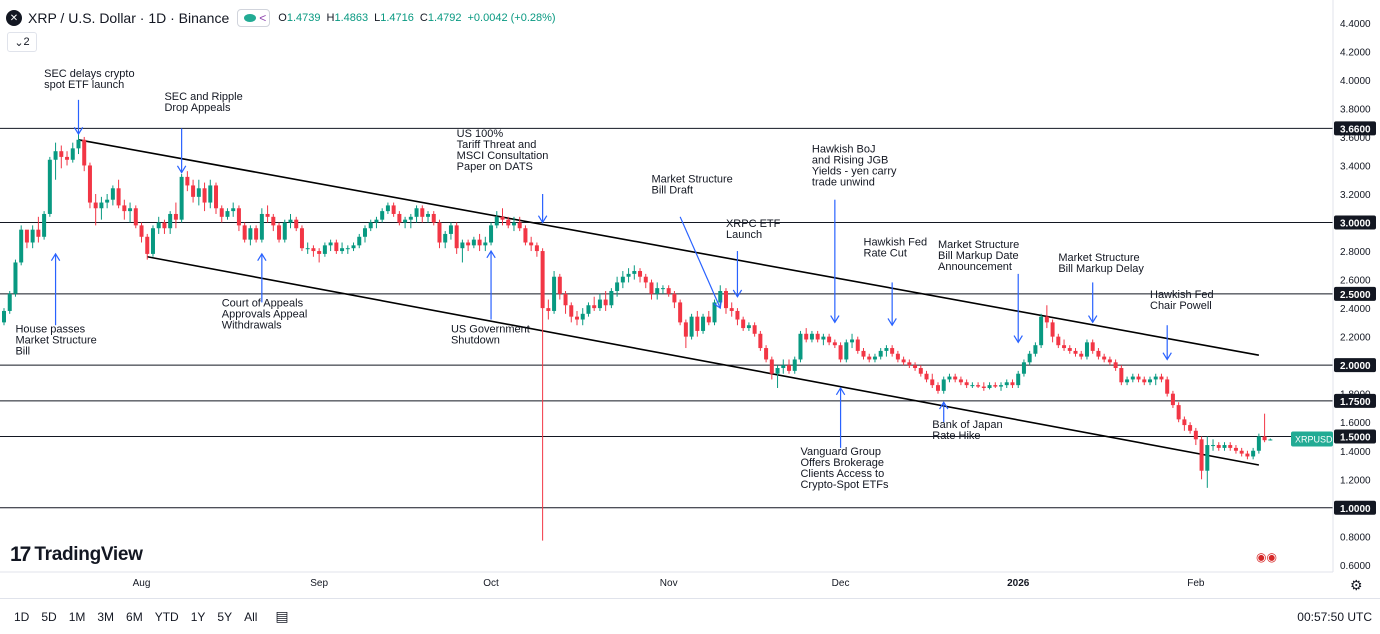 The width and height of the screenshot is (1380, 634). I want to click on level-label-text: 2.5000, so click(1355, 295).